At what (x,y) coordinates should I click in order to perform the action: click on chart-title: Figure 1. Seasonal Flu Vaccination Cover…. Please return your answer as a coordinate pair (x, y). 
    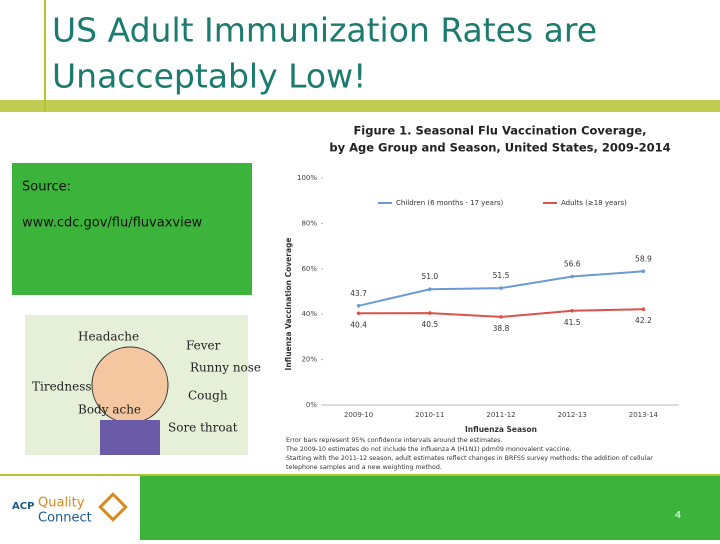
    Looking at the image, I should click on (499, 131).